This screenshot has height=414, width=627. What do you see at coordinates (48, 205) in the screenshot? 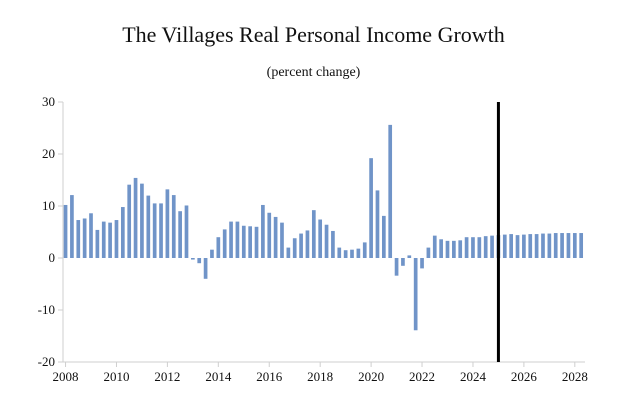
I see `y-tick-label: 10` at bounding box center [48, 205].